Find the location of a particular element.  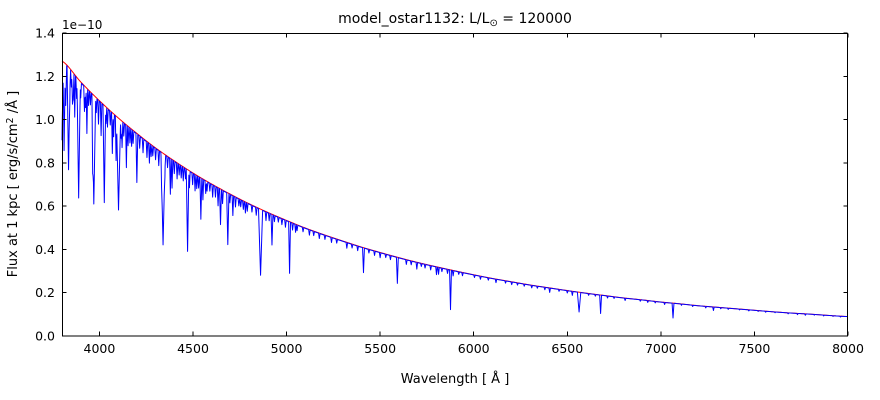

x-axis-label: Wavelength [ Å ] is located at coordinates (455, 379).